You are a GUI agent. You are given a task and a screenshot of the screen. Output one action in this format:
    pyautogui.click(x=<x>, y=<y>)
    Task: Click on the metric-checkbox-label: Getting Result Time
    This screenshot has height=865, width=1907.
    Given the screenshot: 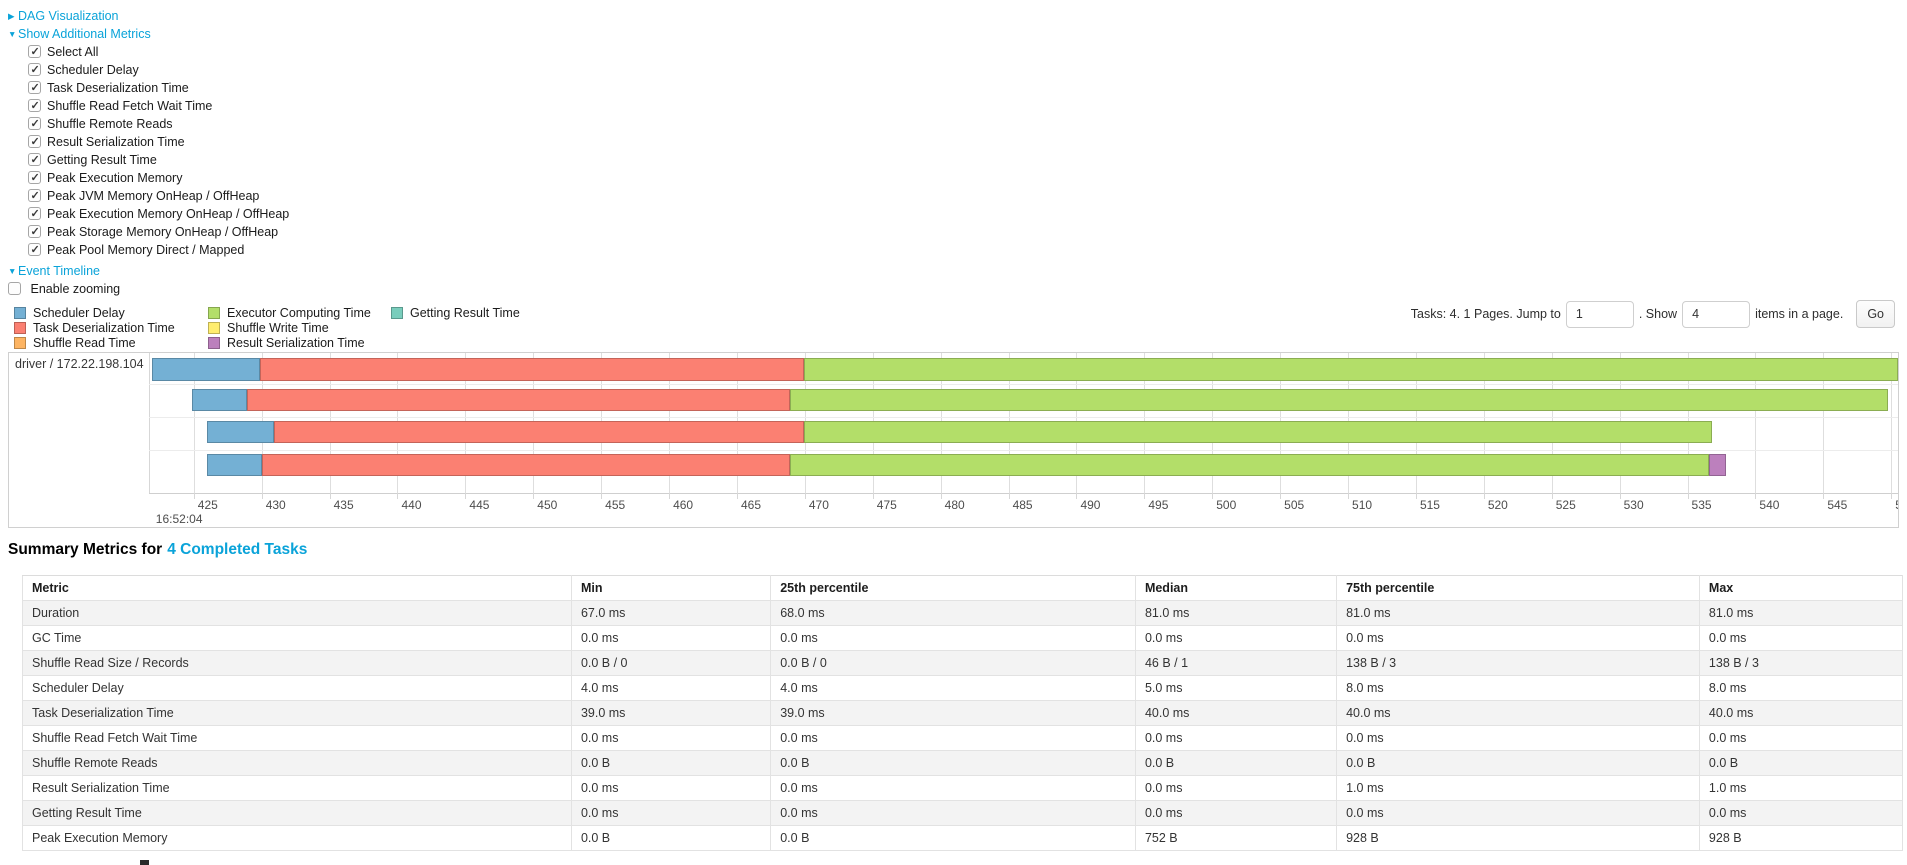 What is the action you would take?
    pyautogui.click(x=102, y=160)
    